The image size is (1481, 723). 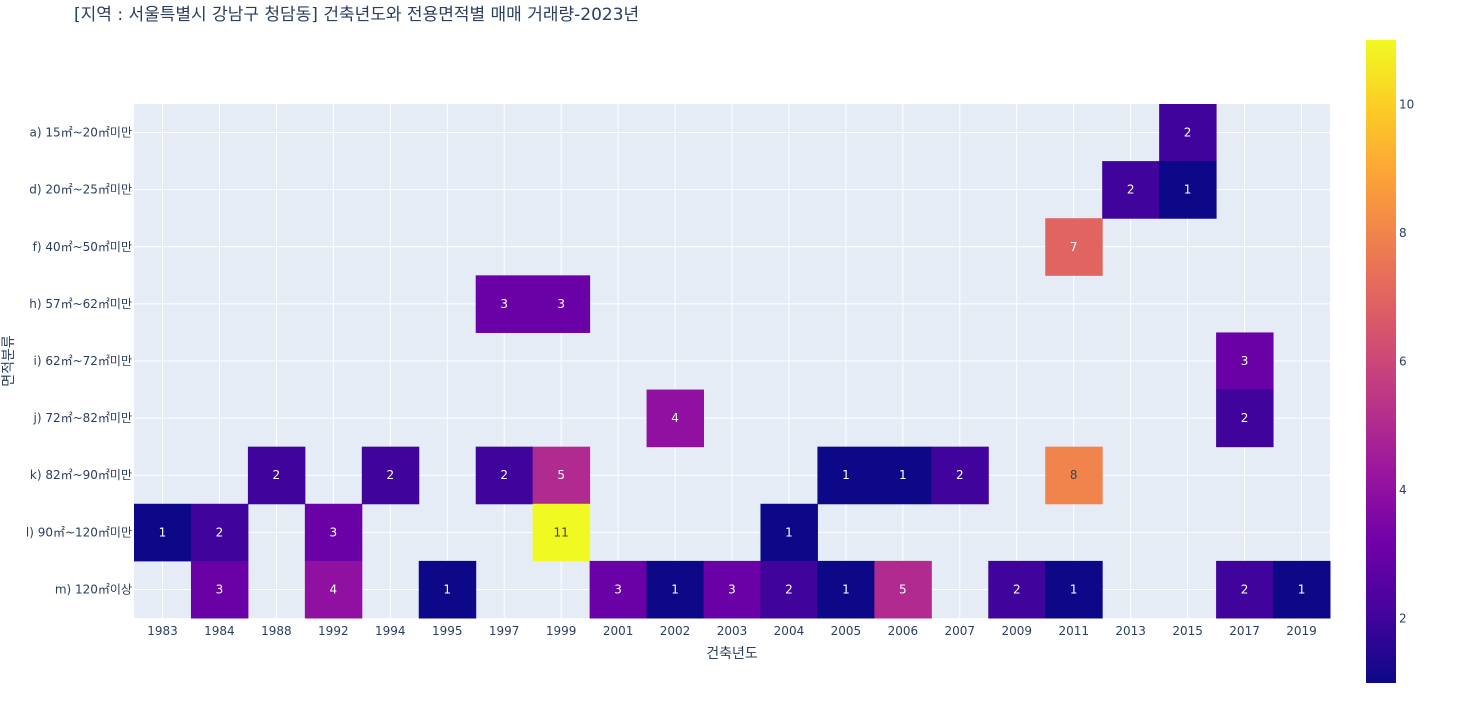 What do you see at coordinates (390, 631) in the screenshot?
I see `x-tick-label: 1994` at bounding box center [390, 631].